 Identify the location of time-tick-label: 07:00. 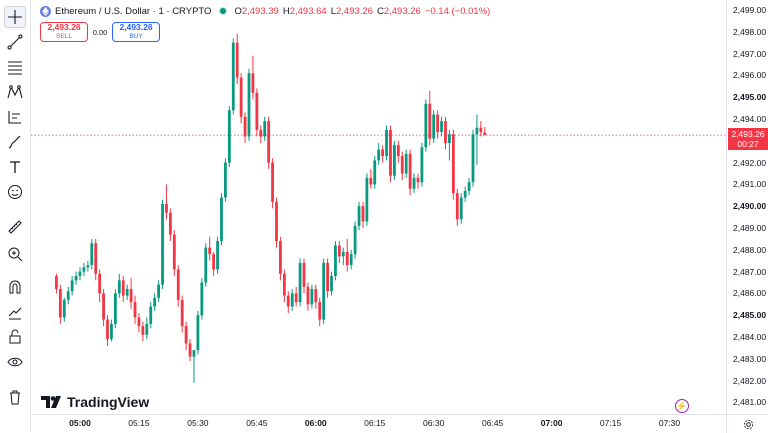
(551, 423).